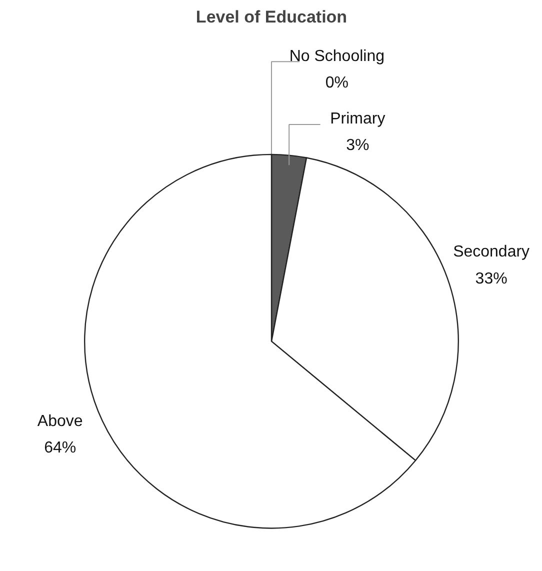  What do you see at coordinates (336, 83) in the screenshot?
I see `text: 0%` at bounding box center [336, 83].